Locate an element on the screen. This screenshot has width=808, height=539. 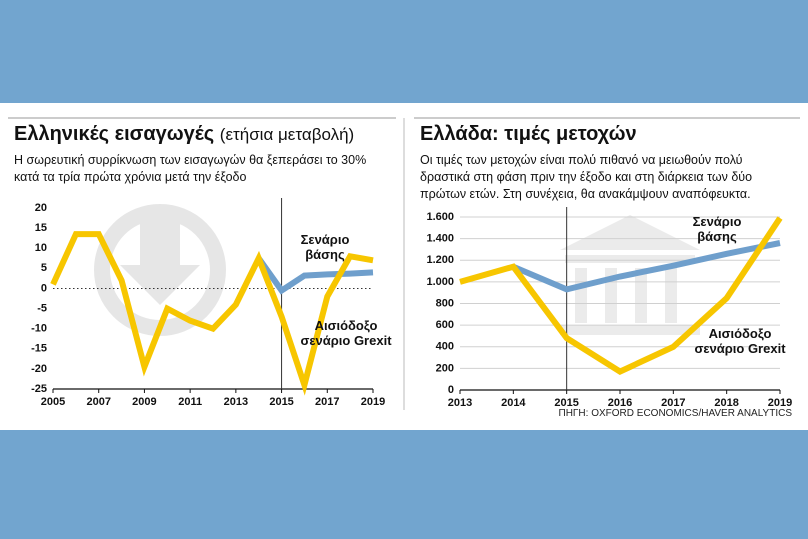
y-tick-label: 600 is located at coordinates (445, 325).